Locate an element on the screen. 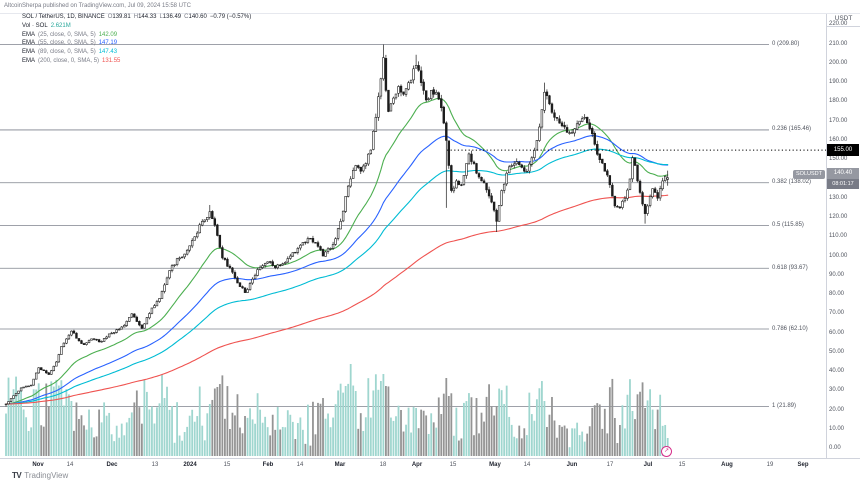 The height and width of the screenshot is (487, 860). tradingview-watermark: TV TradingView is located at coordinates (40, 475).